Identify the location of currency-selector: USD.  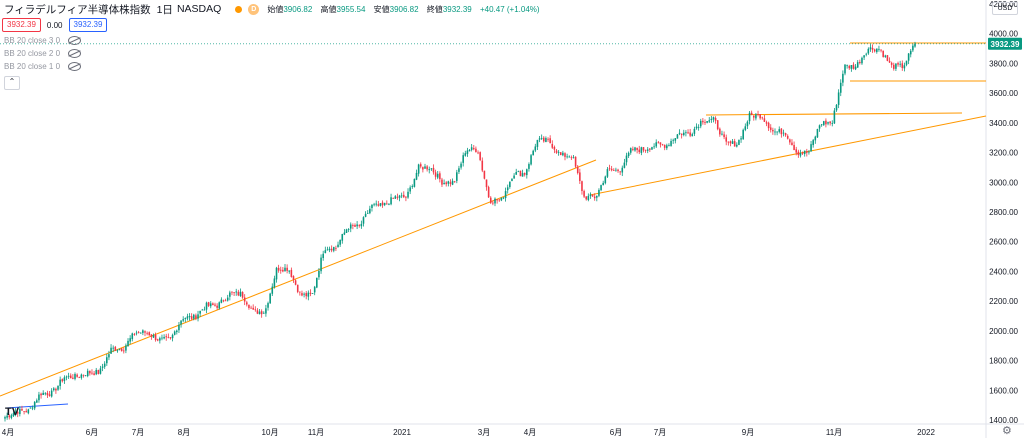
(1005, 8).